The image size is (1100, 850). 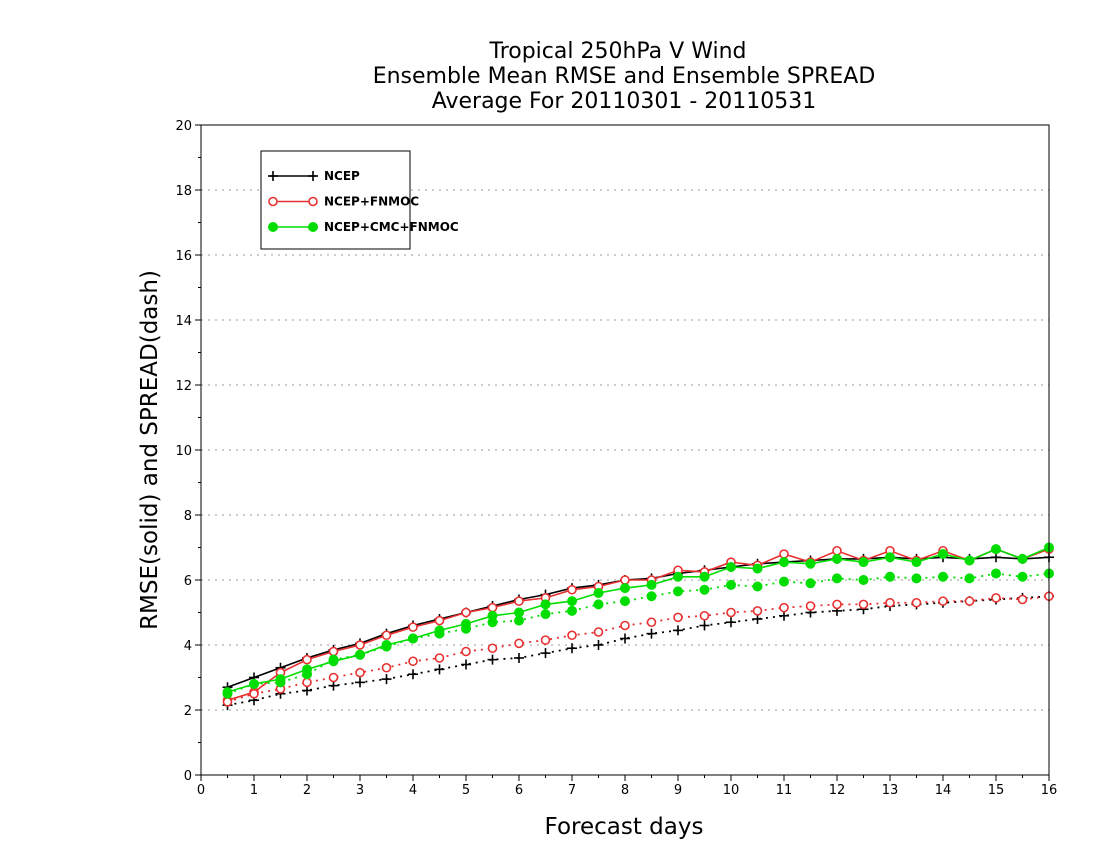 I want to click on series-spread-ncep, so click(x=638, y=651).